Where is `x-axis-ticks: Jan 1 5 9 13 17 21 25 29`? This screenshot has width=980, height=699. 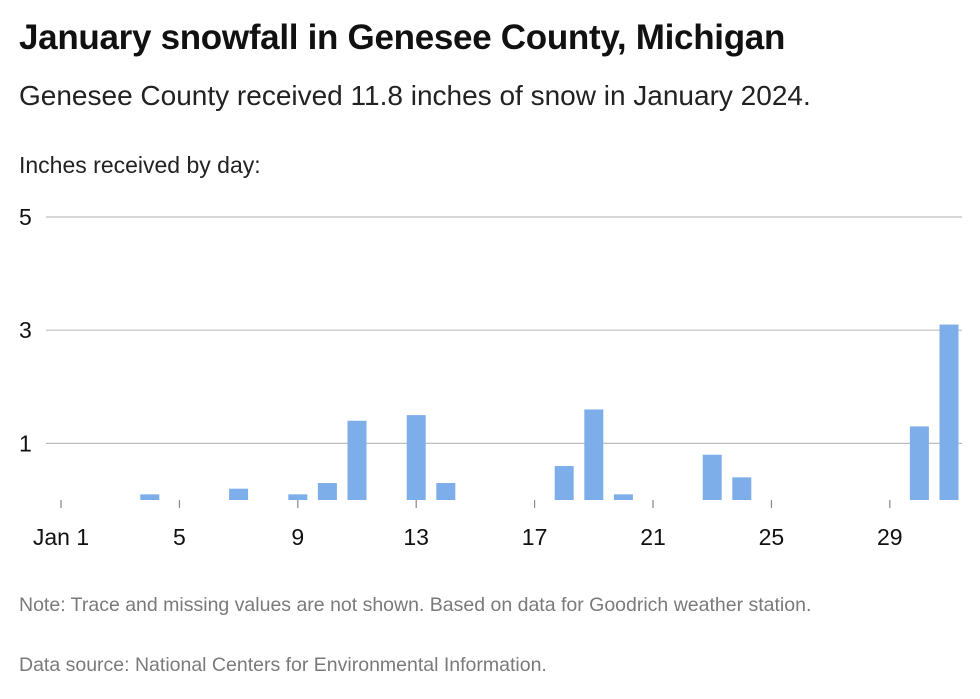 x-axis-ticks: Jan 1 5 9 13 17 21 25 29 is located at coordinates (468, 525).